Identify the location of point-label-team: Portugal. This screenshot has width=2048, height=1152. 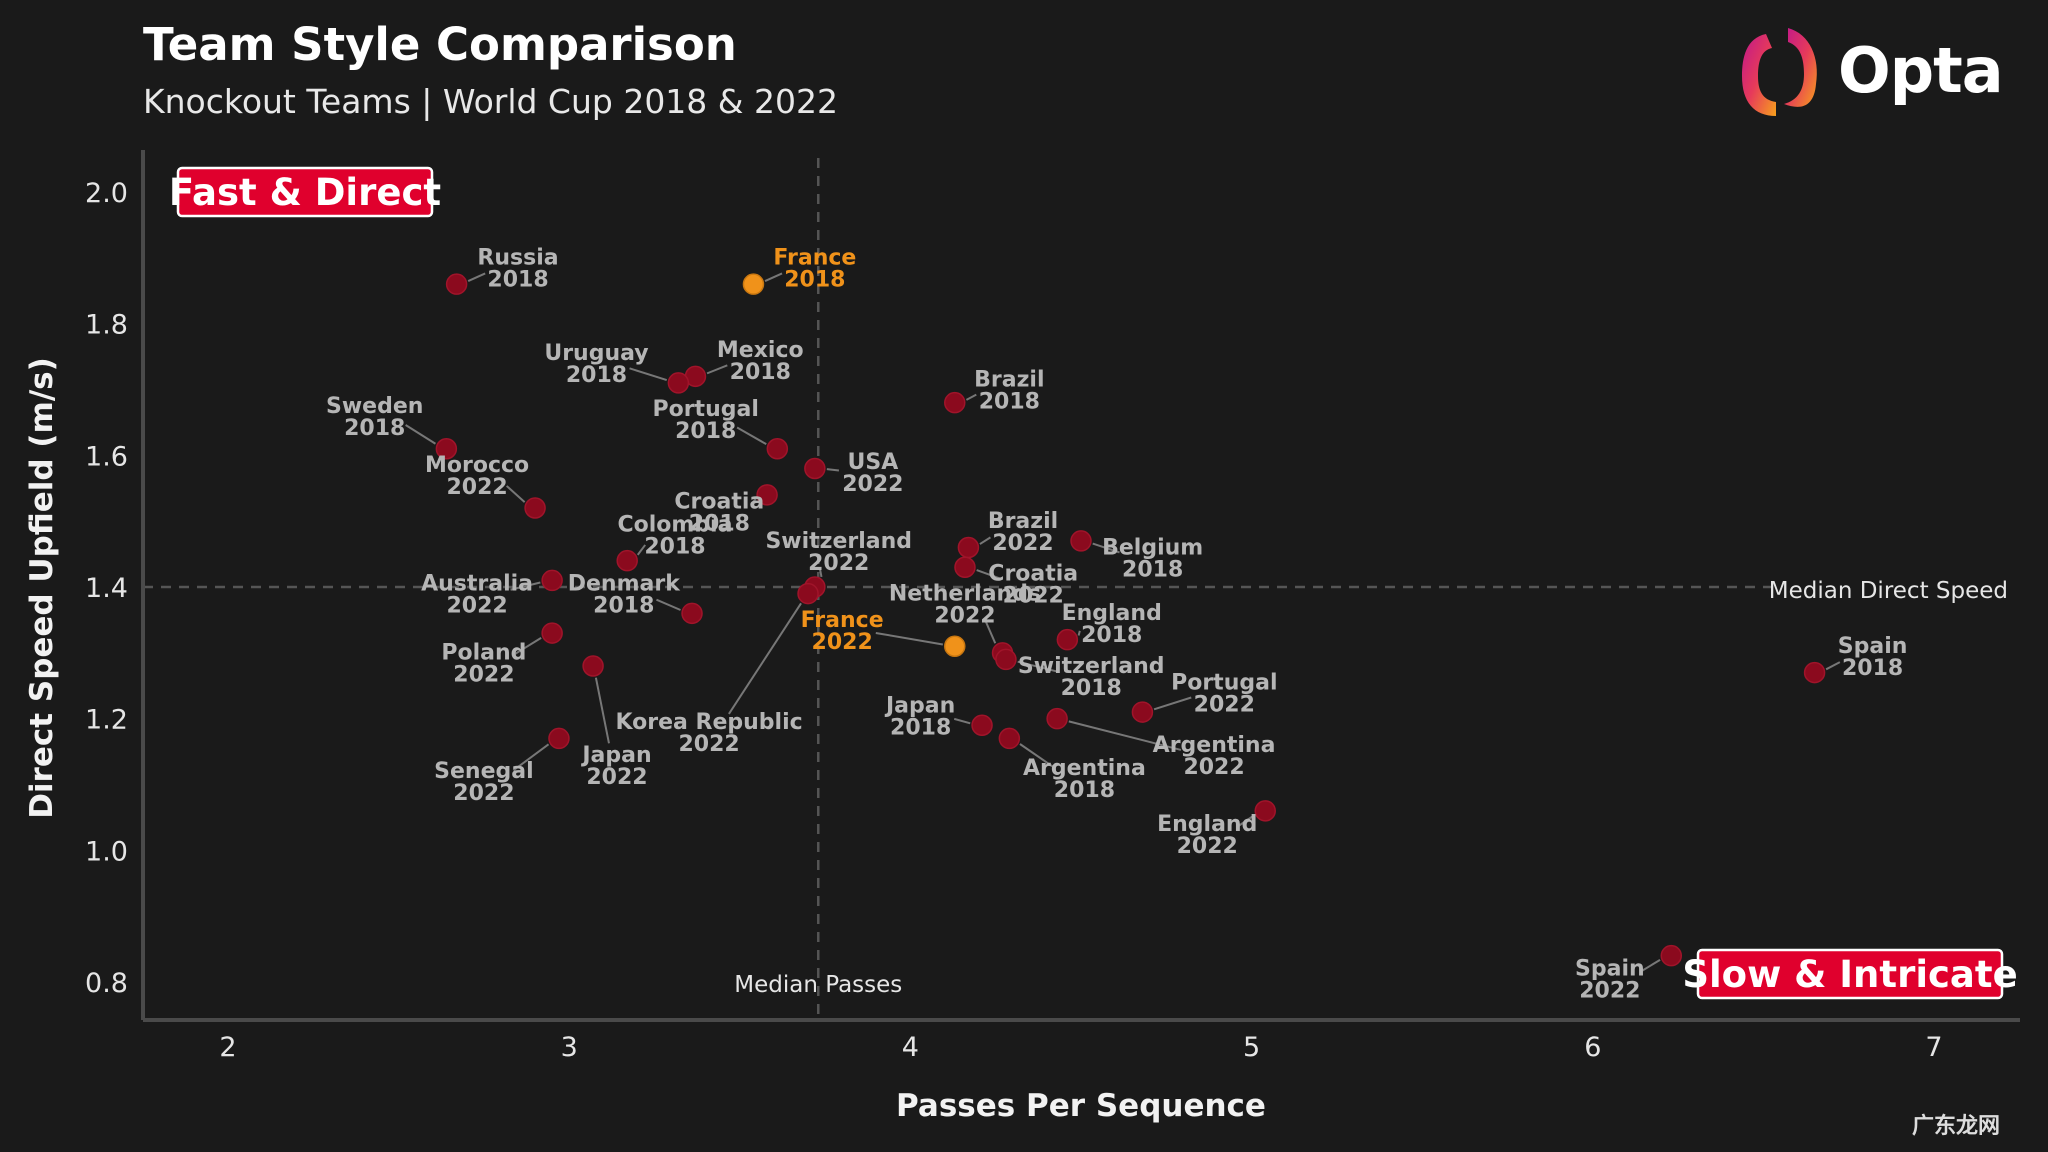
(705, 409).